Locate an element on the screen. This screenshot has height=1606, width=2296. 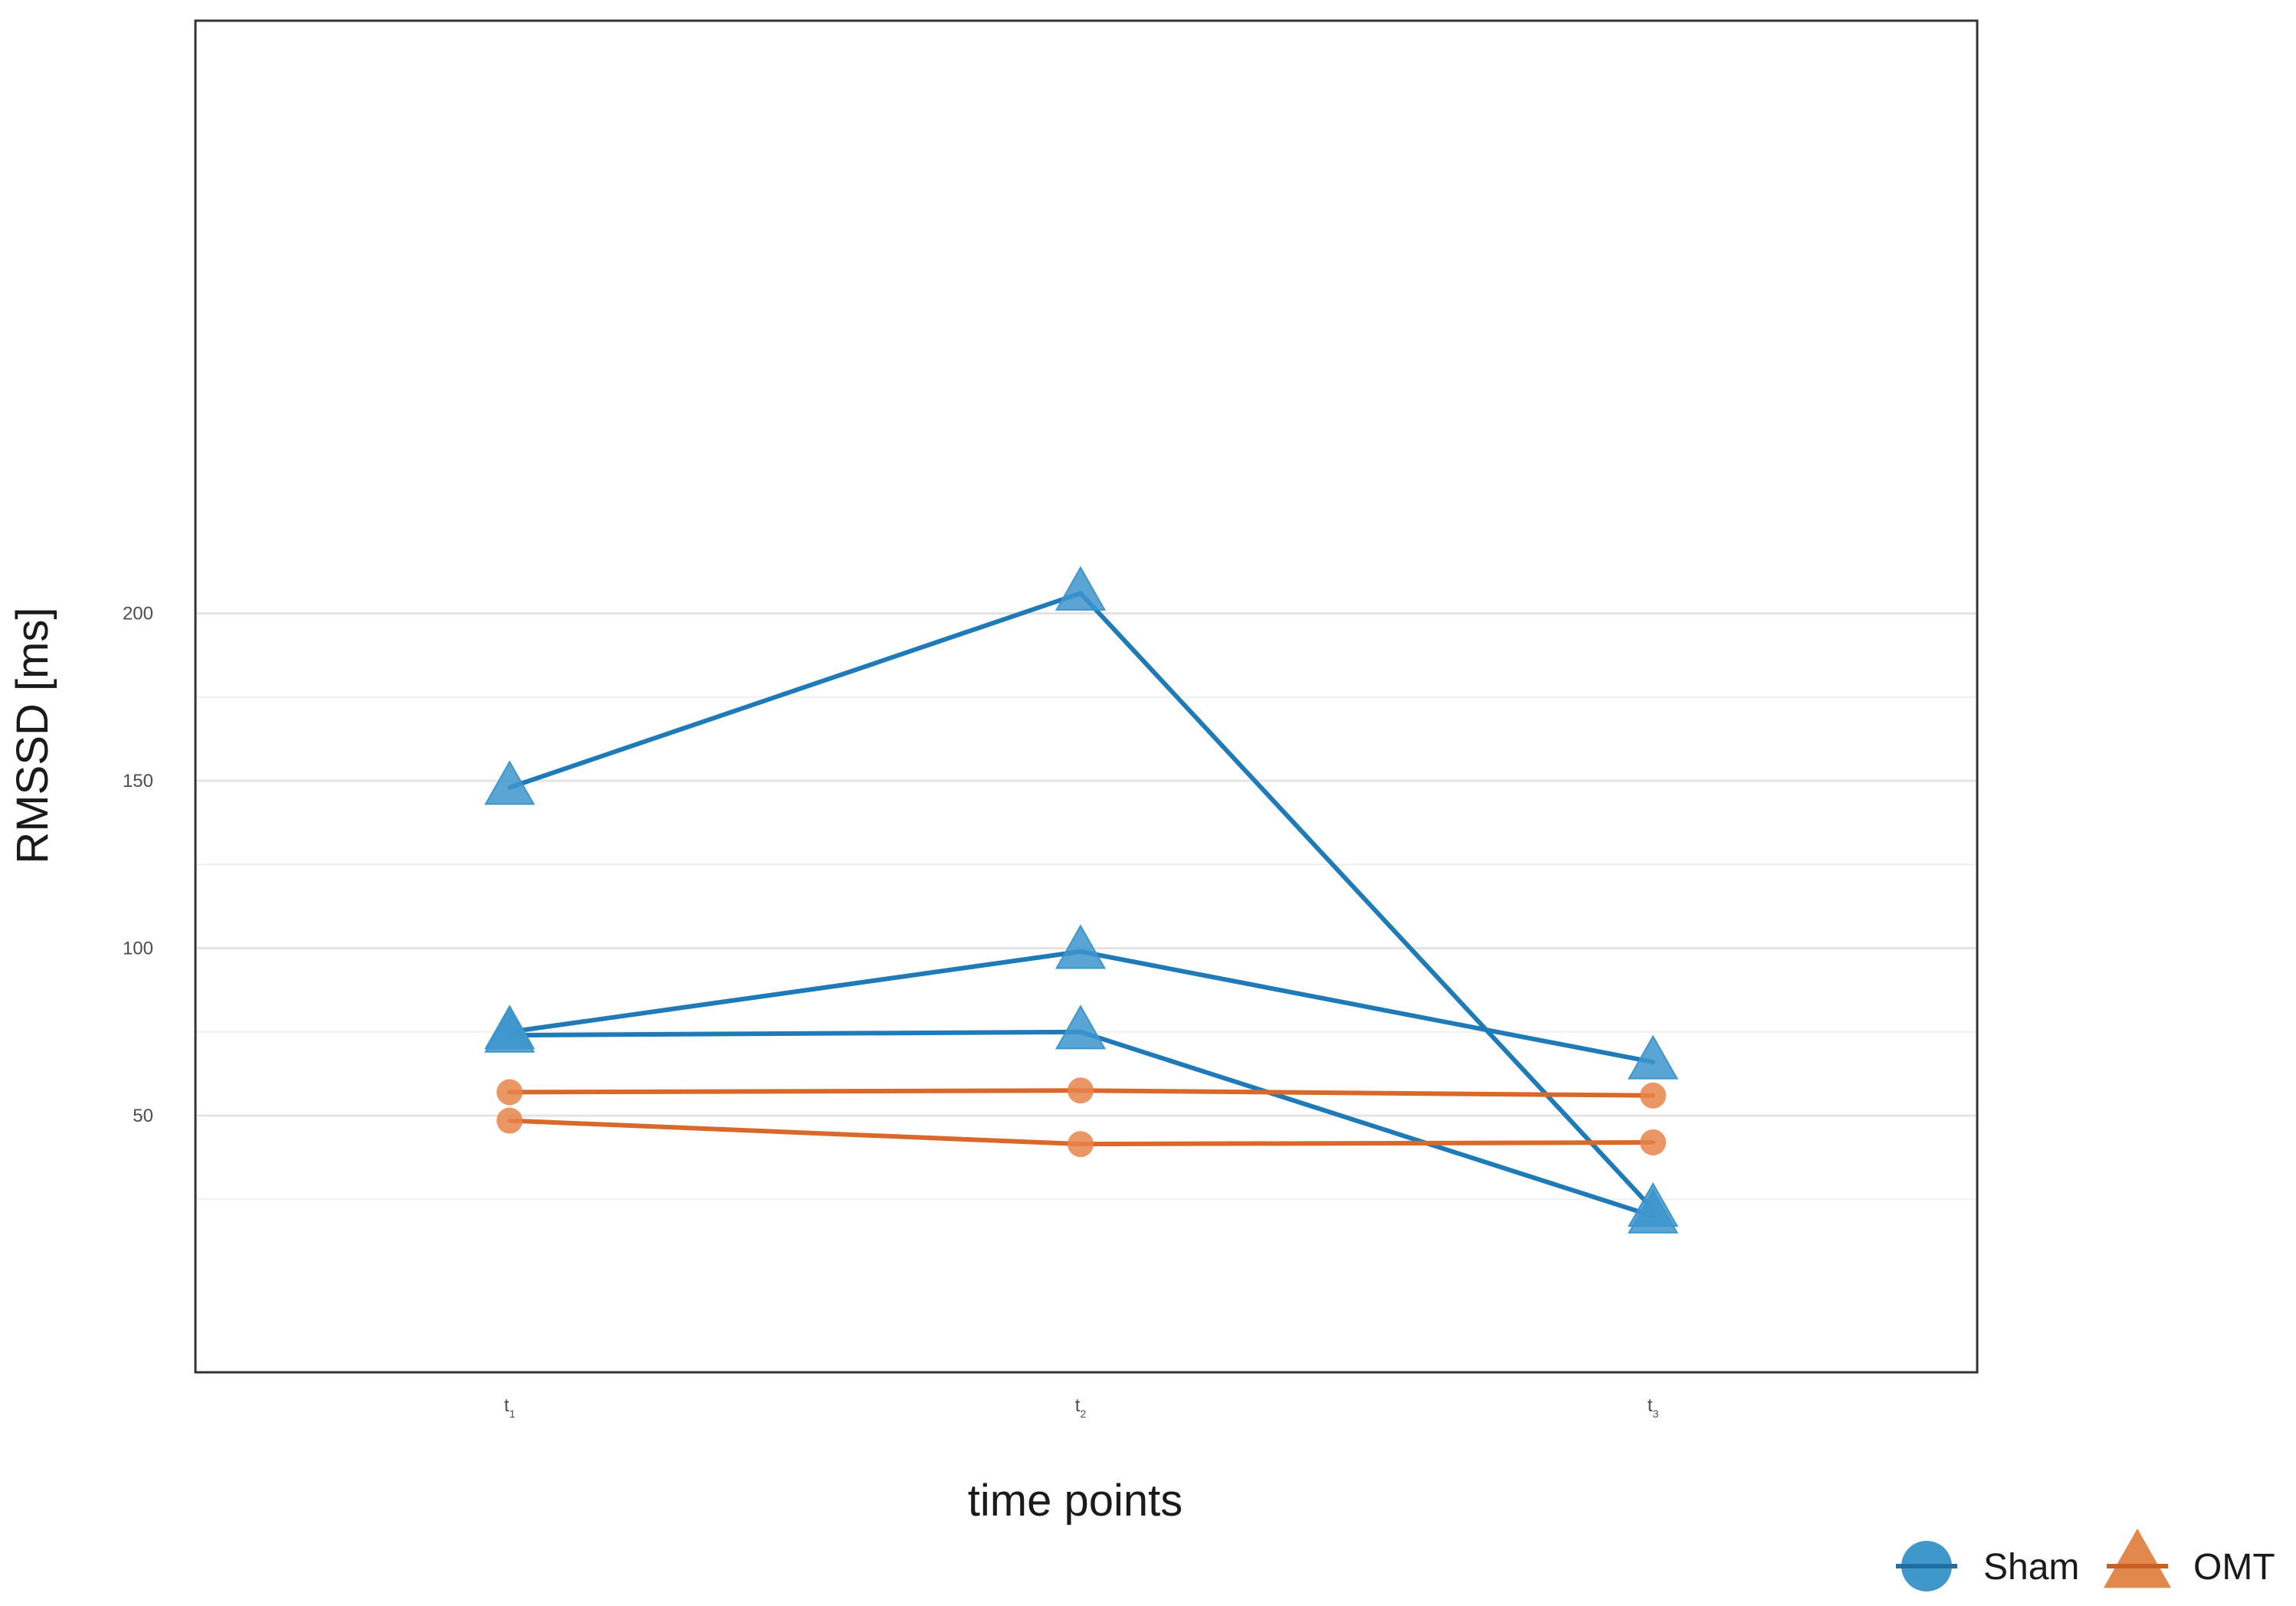
legend-item-omt: OMT is located at coordinates (2189, 1558).